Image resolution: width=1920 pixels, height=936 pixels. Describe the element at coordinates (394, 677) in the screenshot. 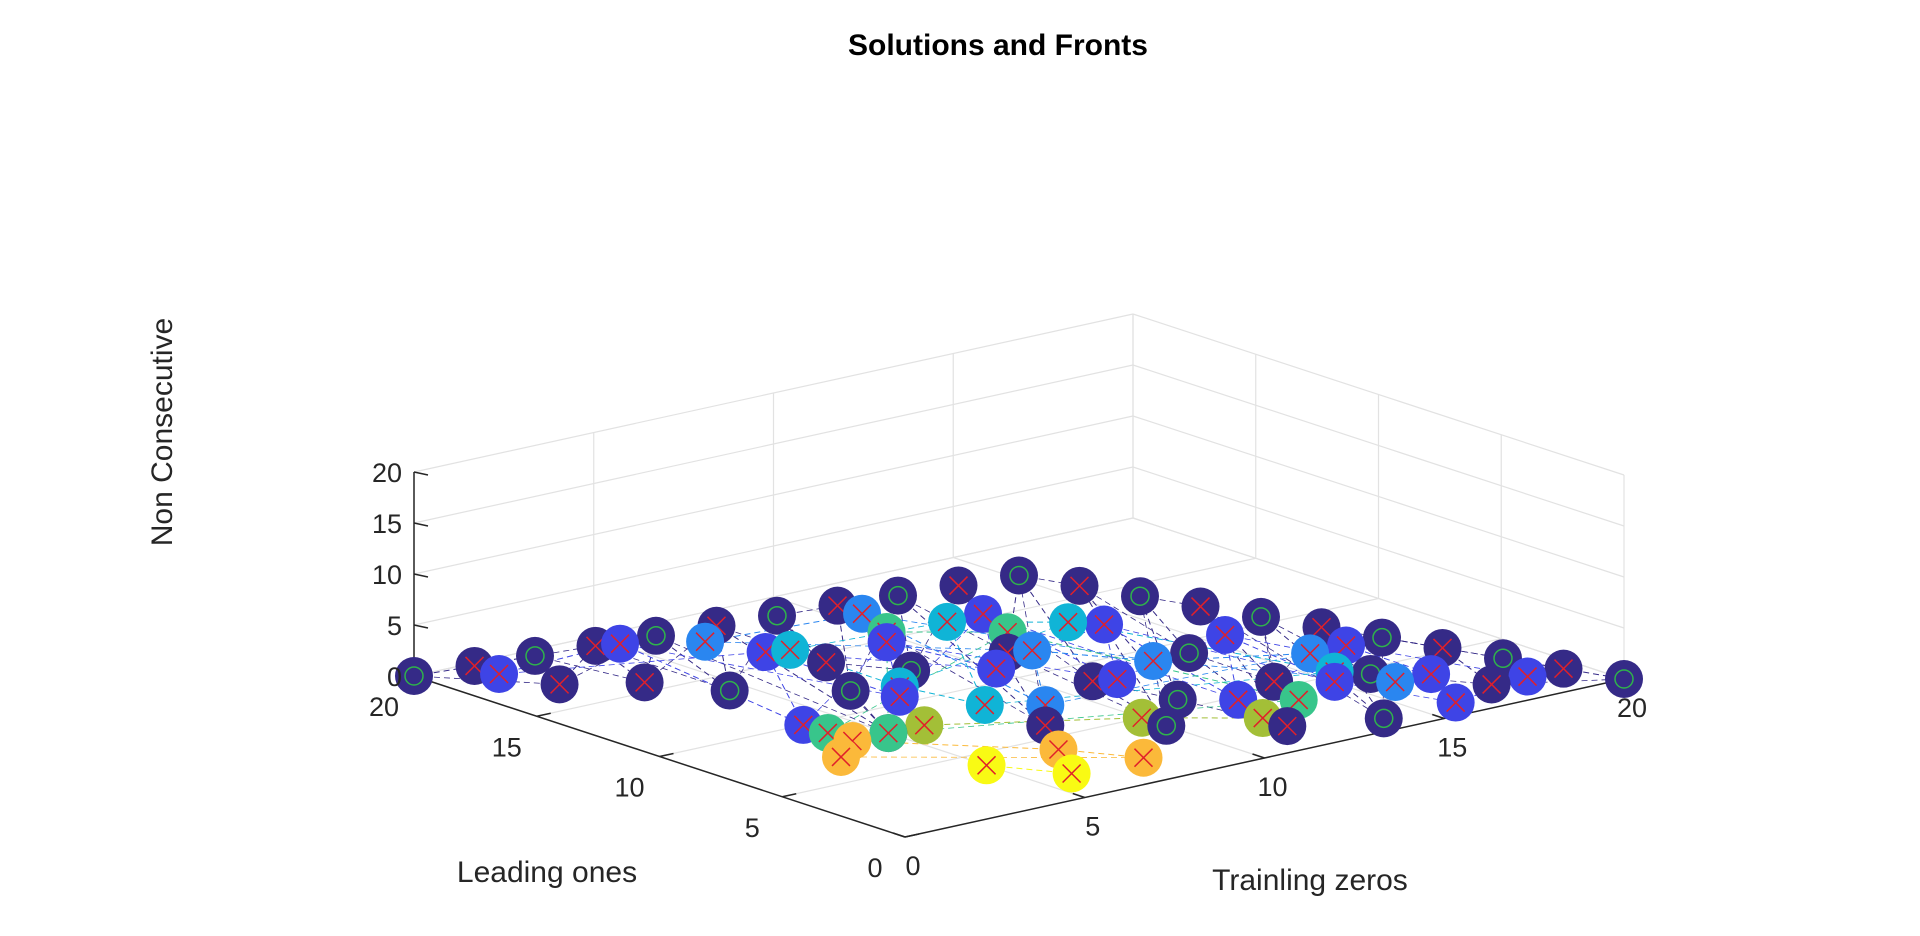

I see `z-tick-label: 0` at that location.